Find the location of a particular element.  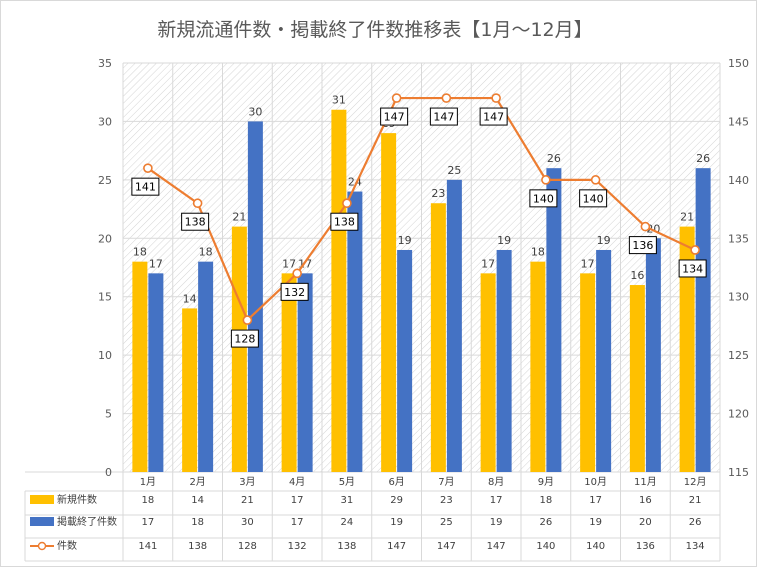

legend-series-name: 新規件数 is located at coordinates (77, 499).